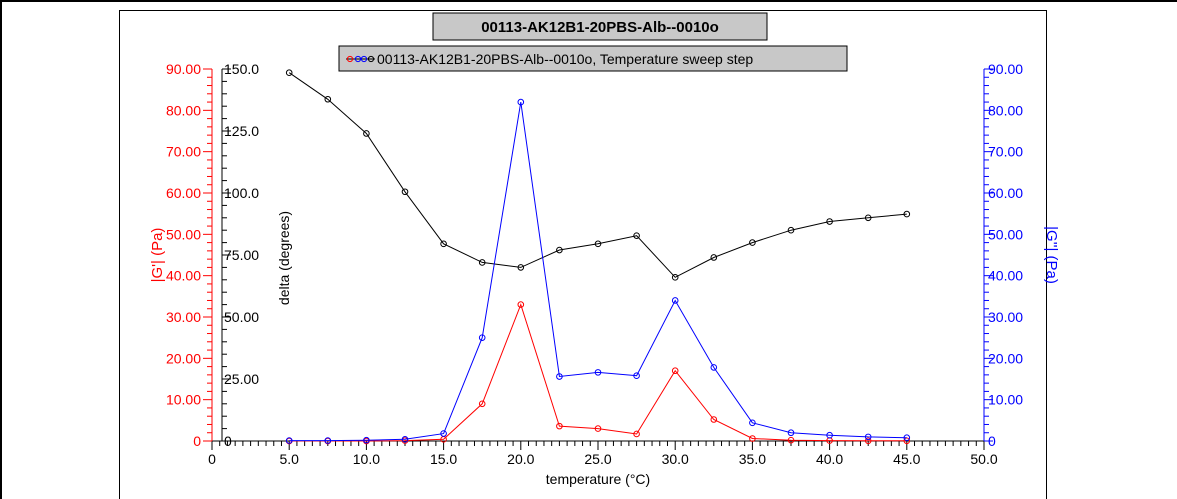 This screenshot has width=1177, height=499. I want to click on x-tick-label: 10.0, so click(366, 459).